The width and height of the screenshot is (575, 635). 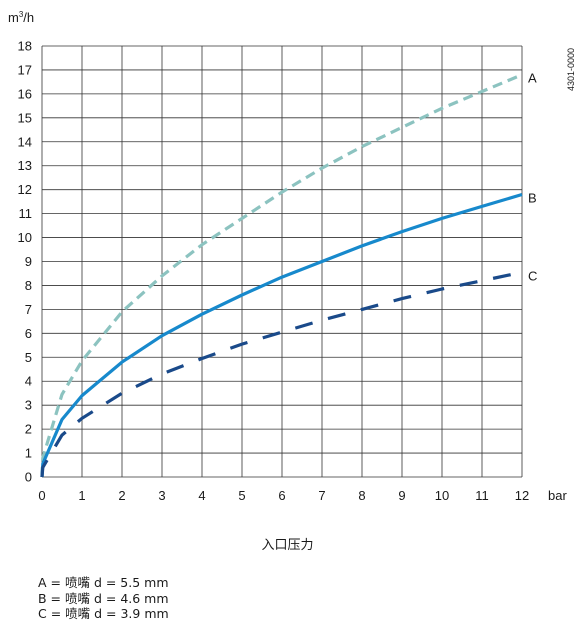 What do you see at coordinates (81, 495) in the screenshot?
I see `x-tick-label: 1` at bounding box center [81, 495].